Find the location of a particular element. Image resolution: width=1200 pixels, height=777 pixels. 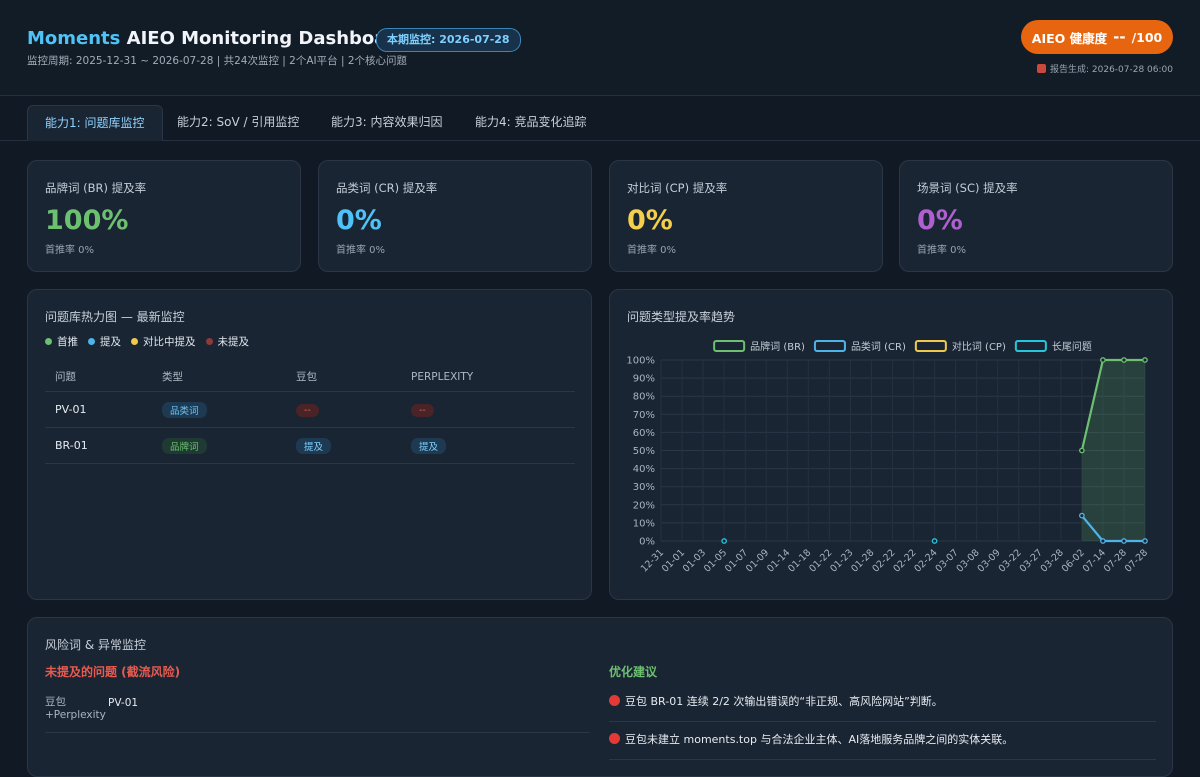

x-tick-label: 03-27 is located at coordinates (1031, 560).